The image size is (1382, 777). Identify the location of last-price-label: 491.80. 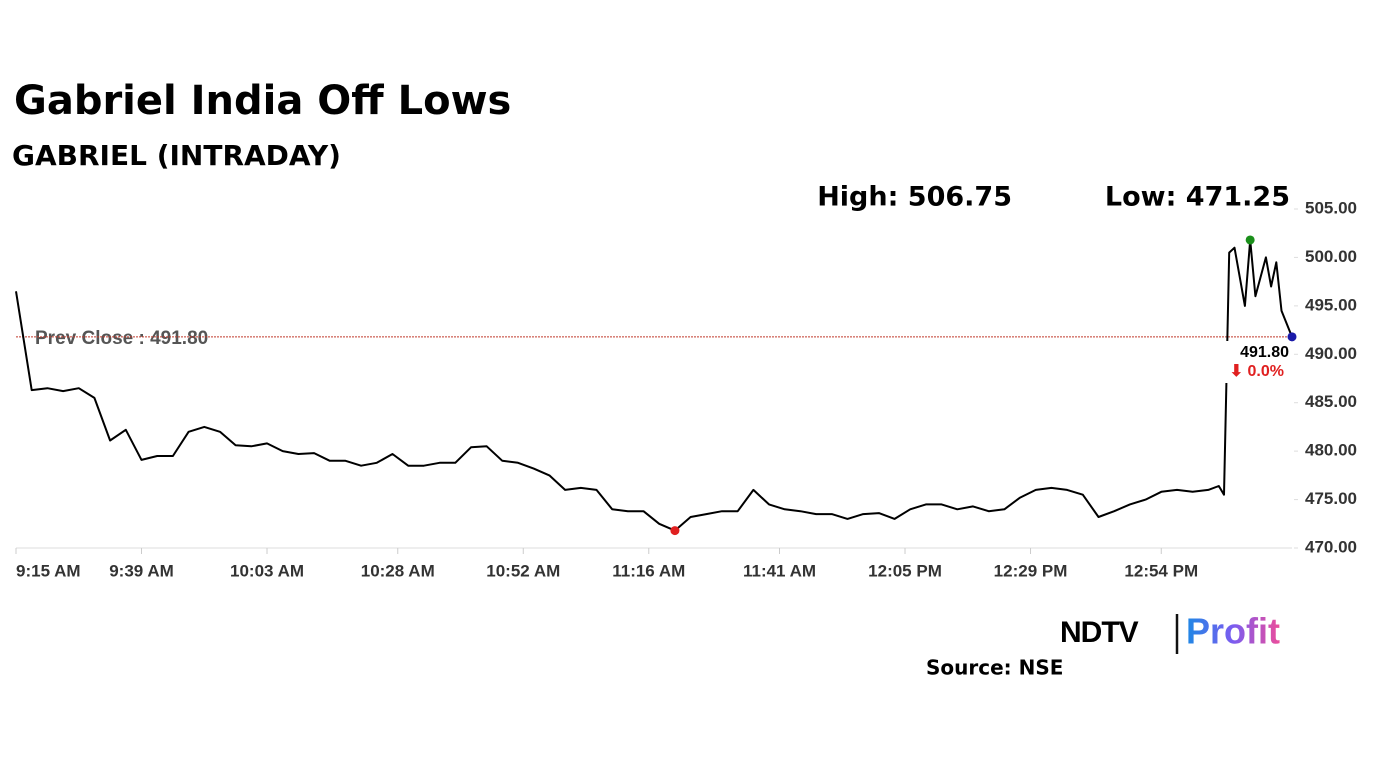
(1264, 352).